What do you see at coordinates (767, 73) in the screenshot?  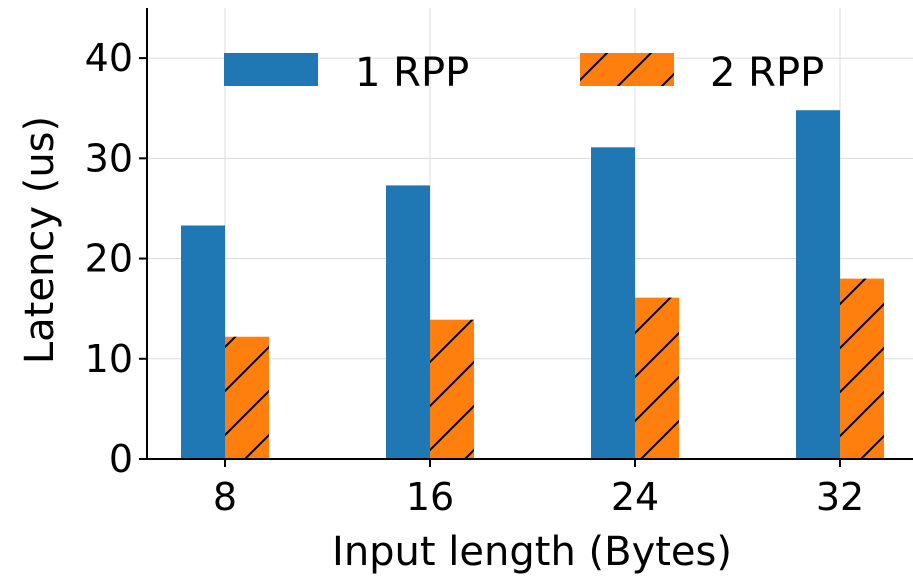 I see `legend-label-2-rpp: 2 RPP` at bounding box center [767, 73].